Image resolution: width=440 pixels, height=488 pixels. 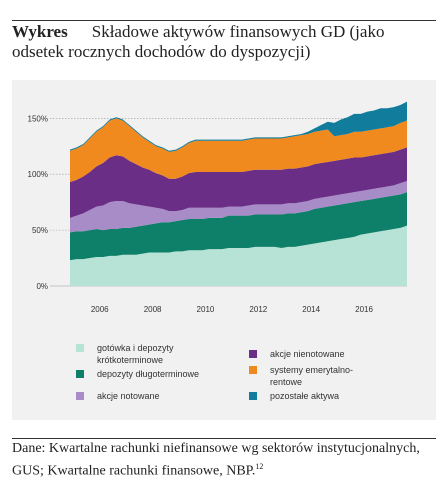 I want to click on legend-item-pozostale: pozostałe aktywa, so click(x=329, y=396).